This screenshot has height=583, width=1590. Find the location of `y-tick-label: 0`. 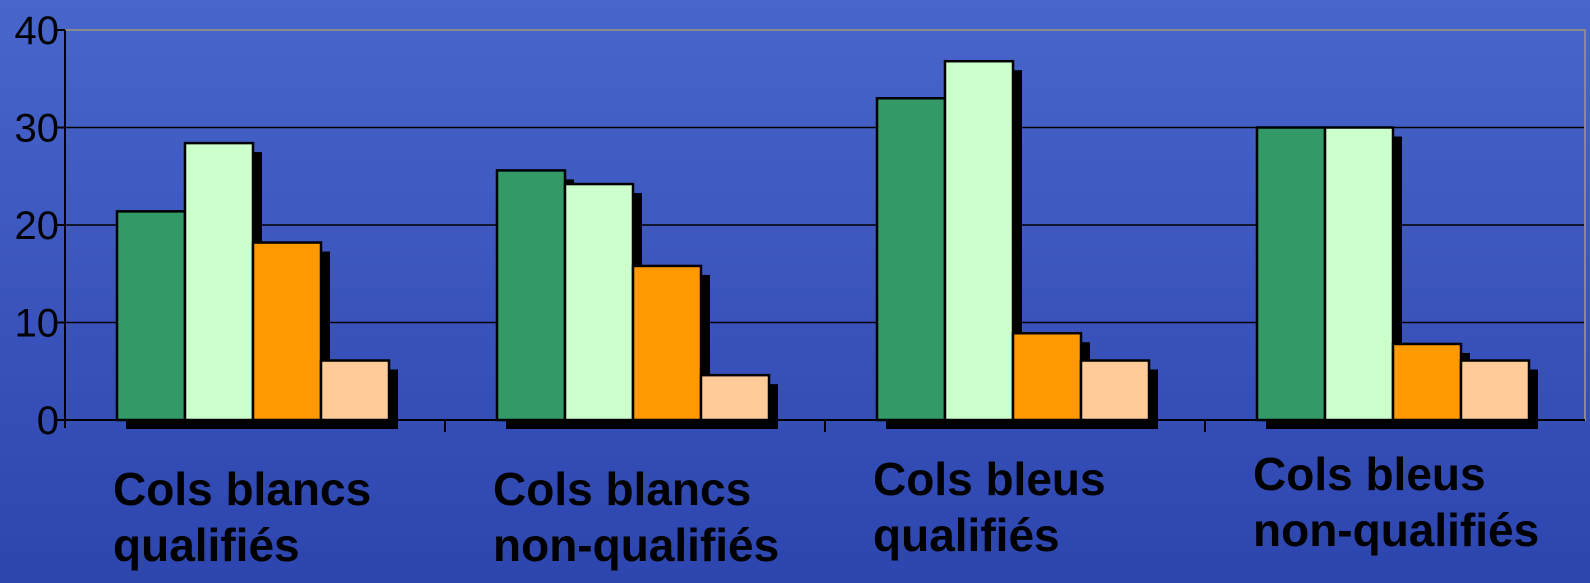

y-tick-label: 0 is located at coordinates (48, 421).